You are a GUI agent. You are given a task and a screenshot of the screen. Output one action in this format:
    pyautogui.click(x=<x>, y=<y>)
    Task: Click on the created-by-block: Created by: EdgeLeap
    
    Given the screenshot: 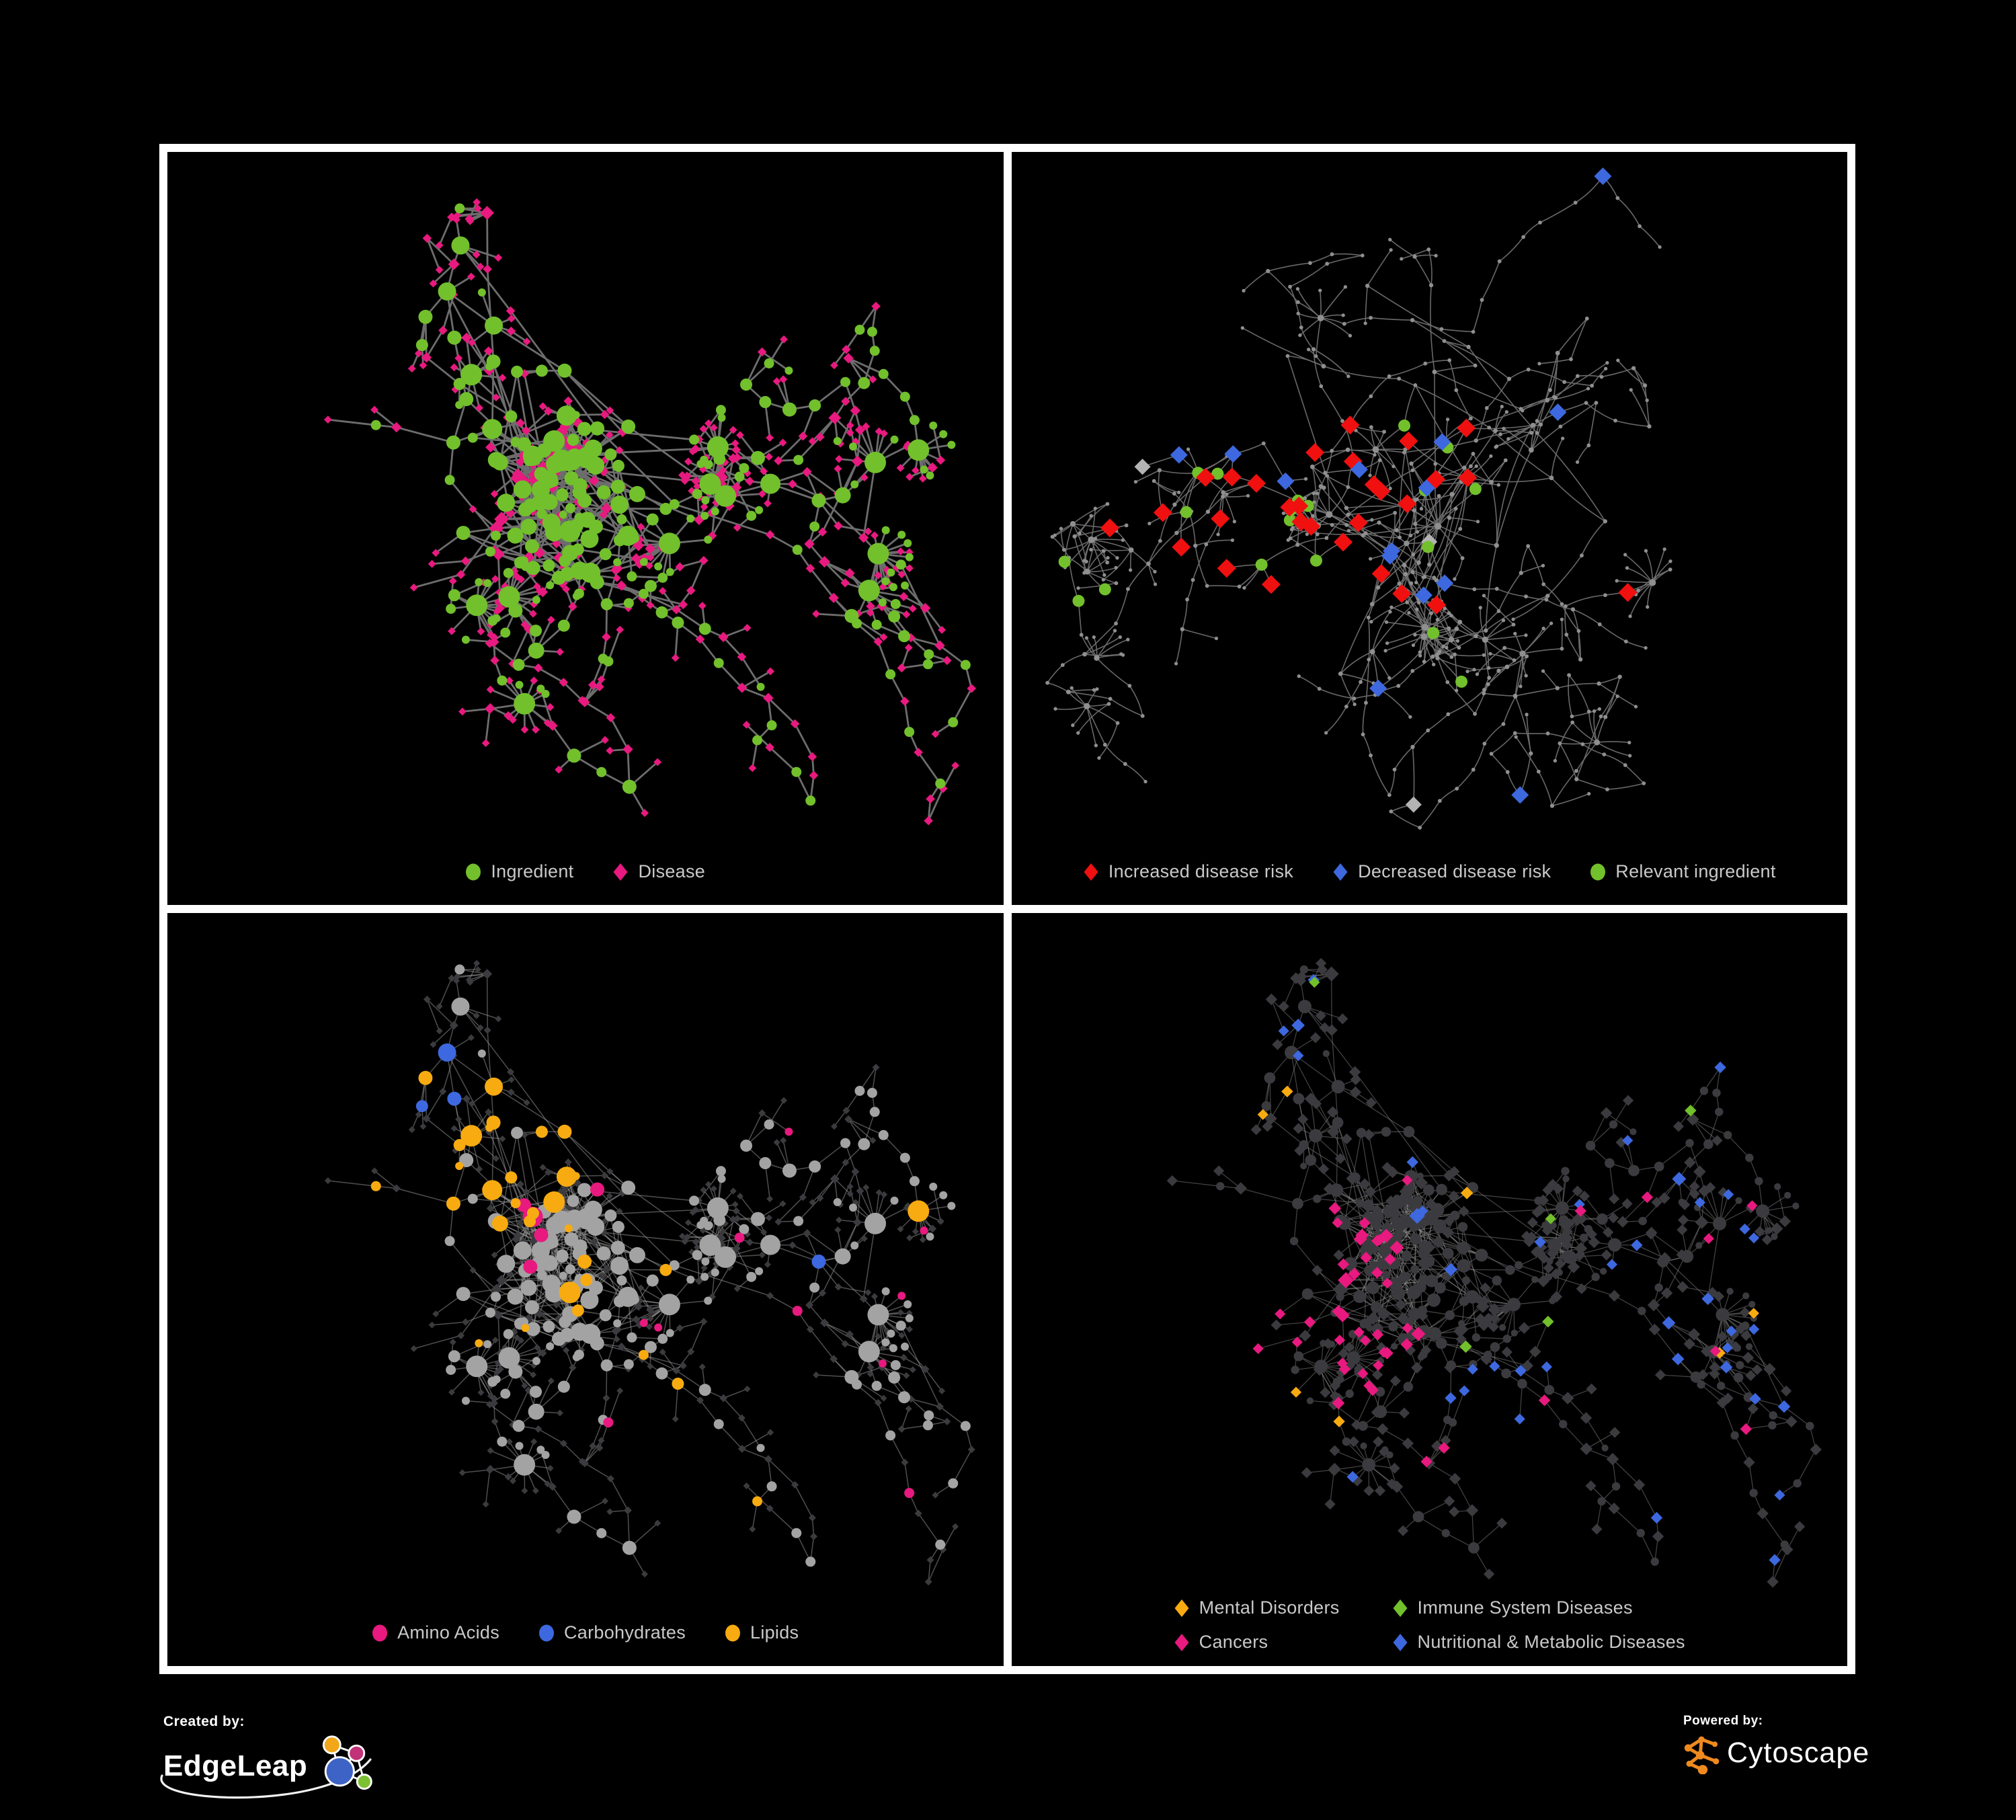 What is the action you would take?
    pyautogui.click(x=269, y=1756)
    